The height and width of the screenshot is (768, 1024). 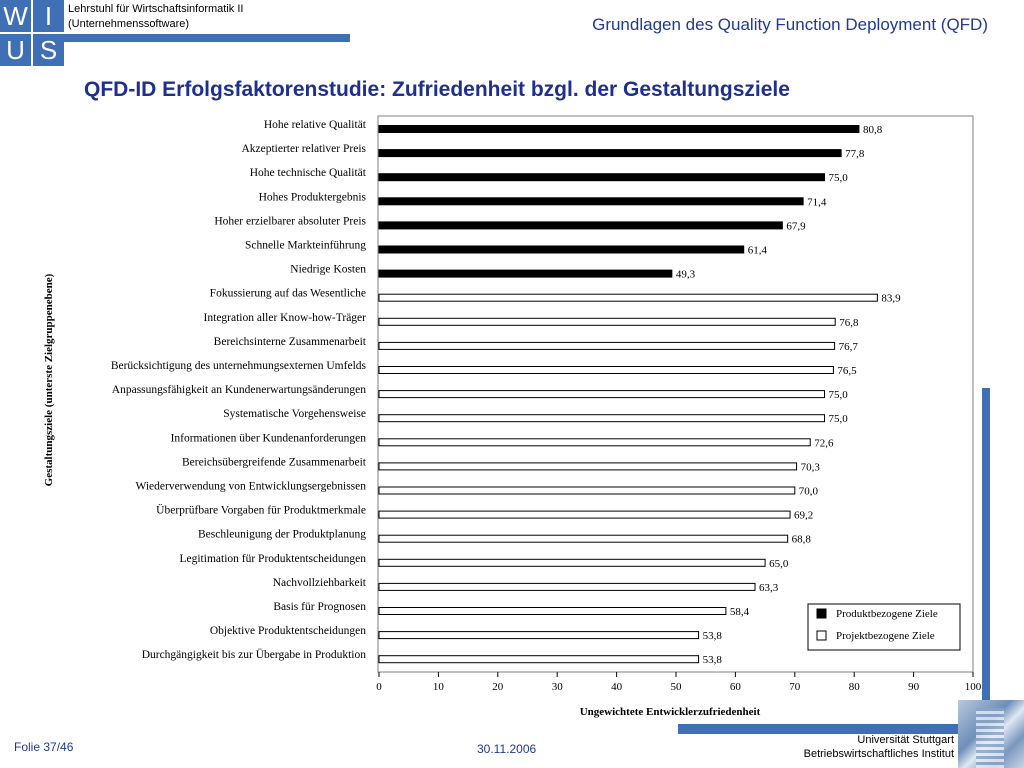 What do you see at coordinates (48, 16) in the screenshot?
I see `logo-letter: I` at bounding box center [48, 16].